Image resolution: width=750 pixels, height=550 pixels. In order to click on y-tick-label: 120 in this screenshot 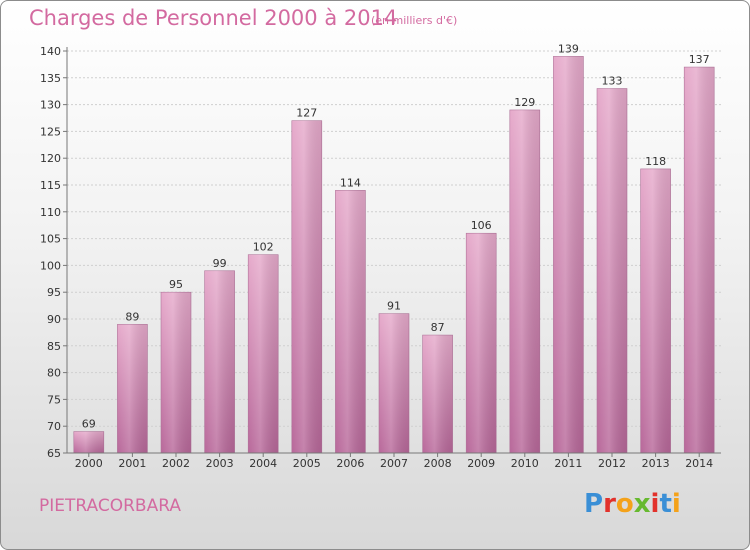, I will do `click(50, 158)`.